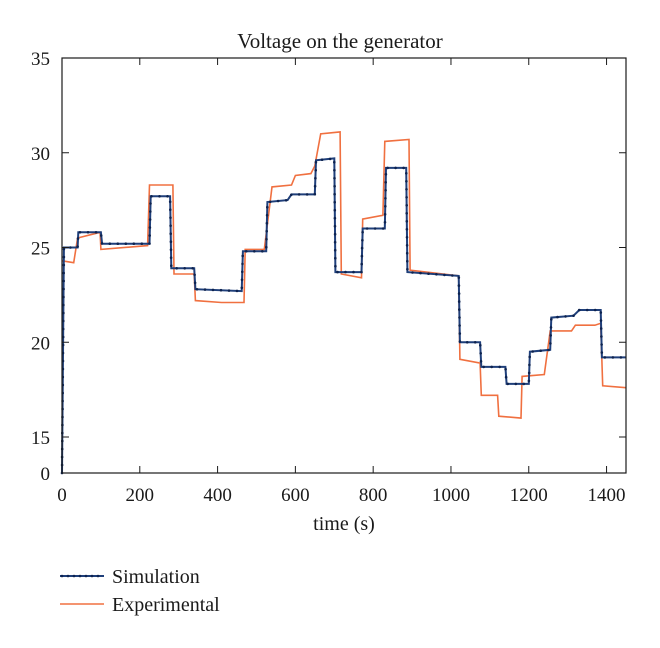 The width and height of the screenshot is (660, 648). What do you see at coordinates (40, 59) in the screenshot?
I see `y-tick-label: 35` at bounding box center [40, 59].